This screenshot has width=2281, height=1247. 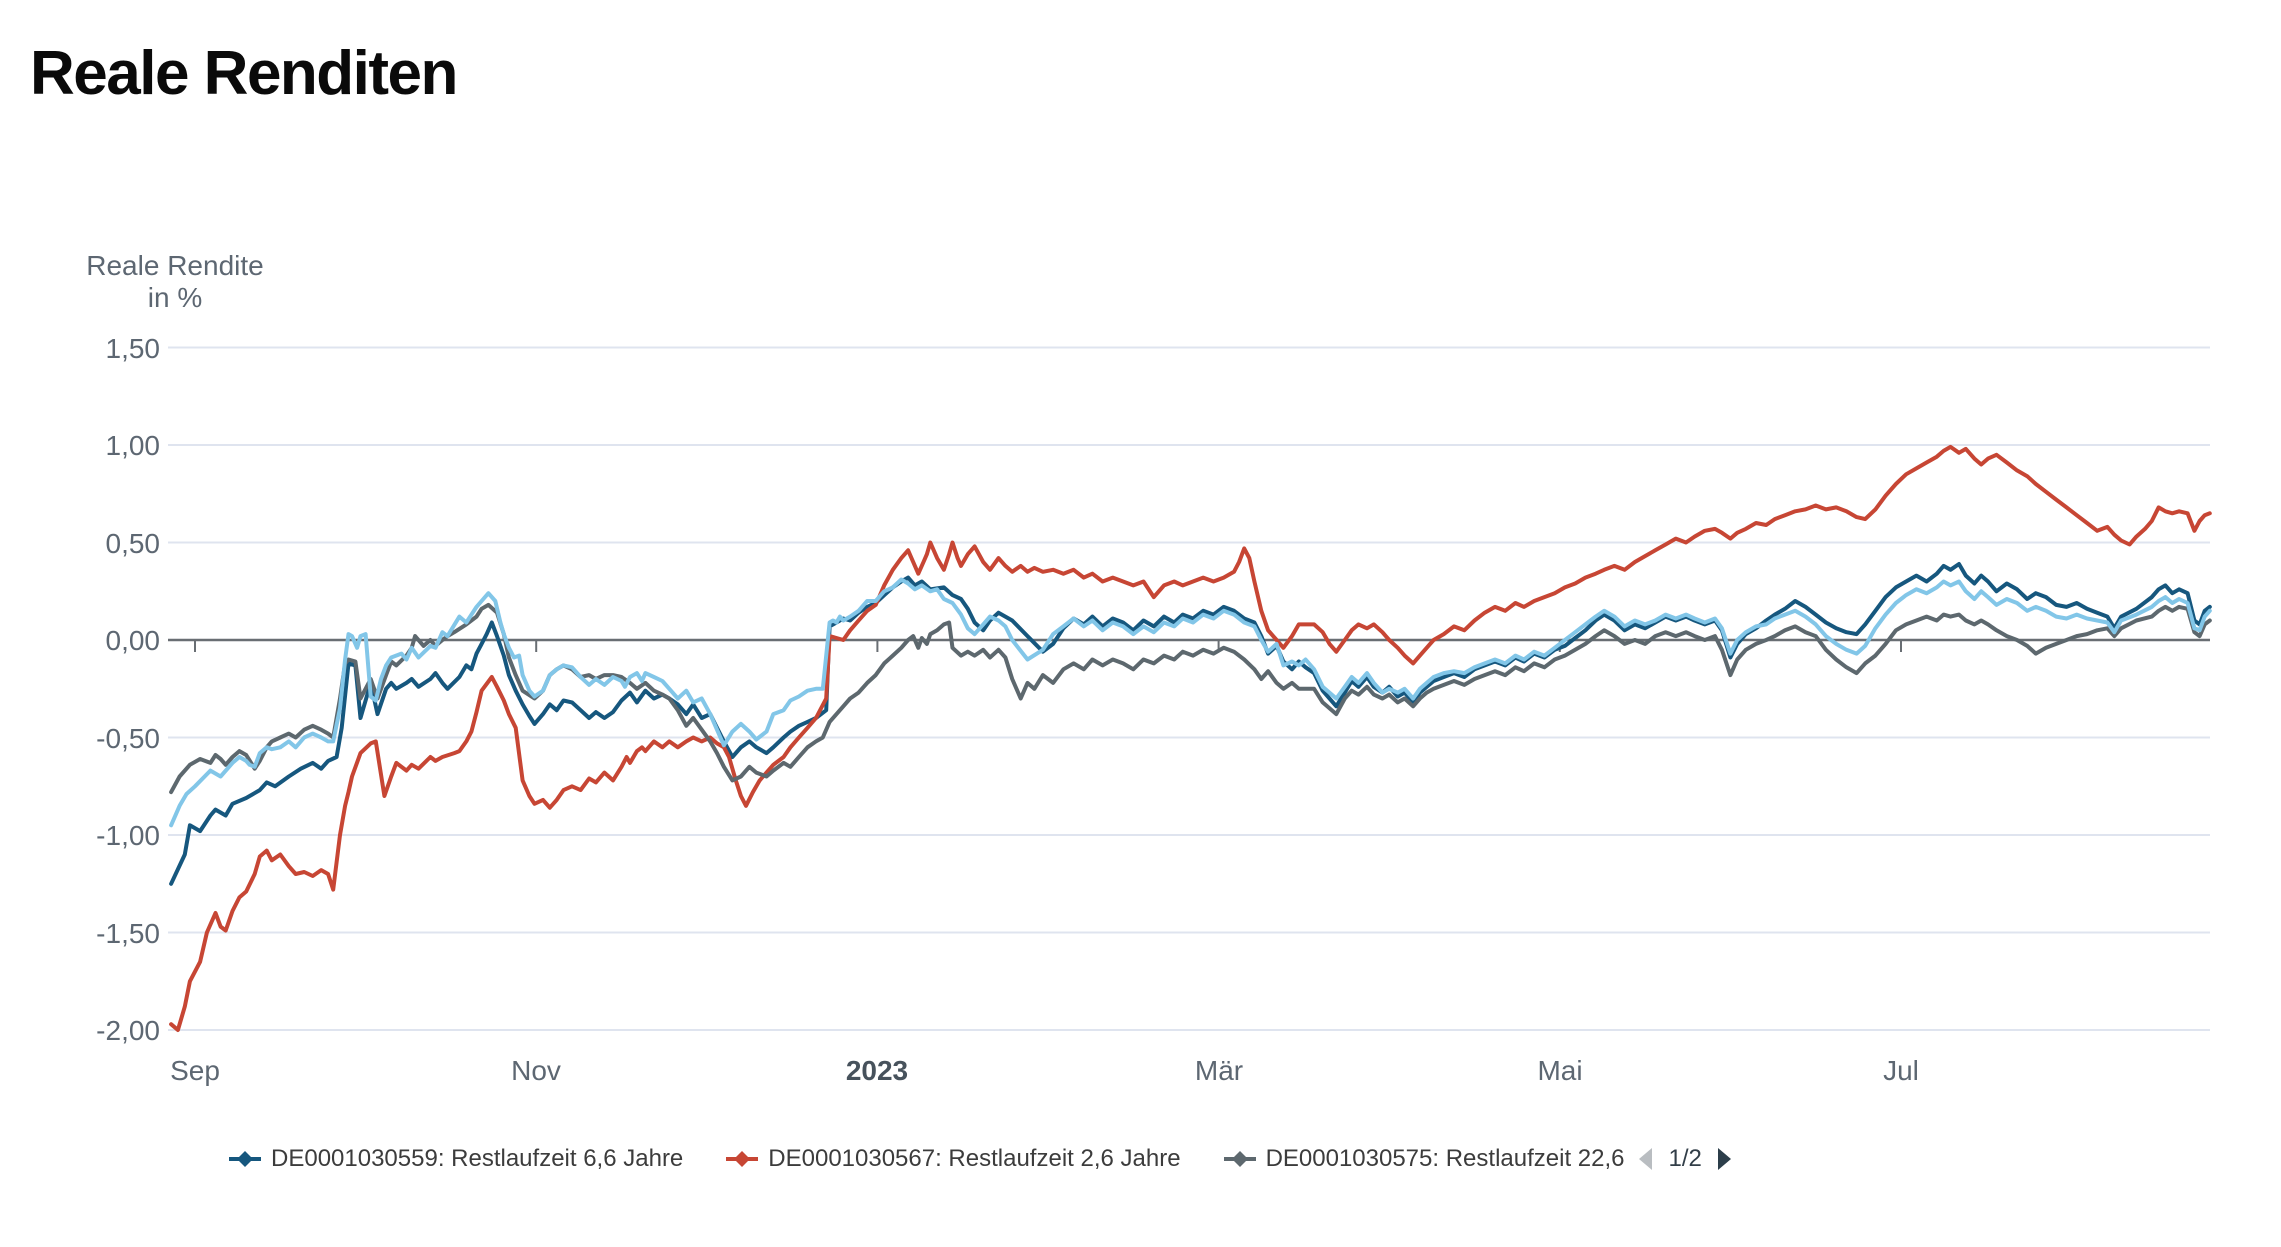 I want to click on legend-pager: 1/2, so click(x=1684, y=1159).